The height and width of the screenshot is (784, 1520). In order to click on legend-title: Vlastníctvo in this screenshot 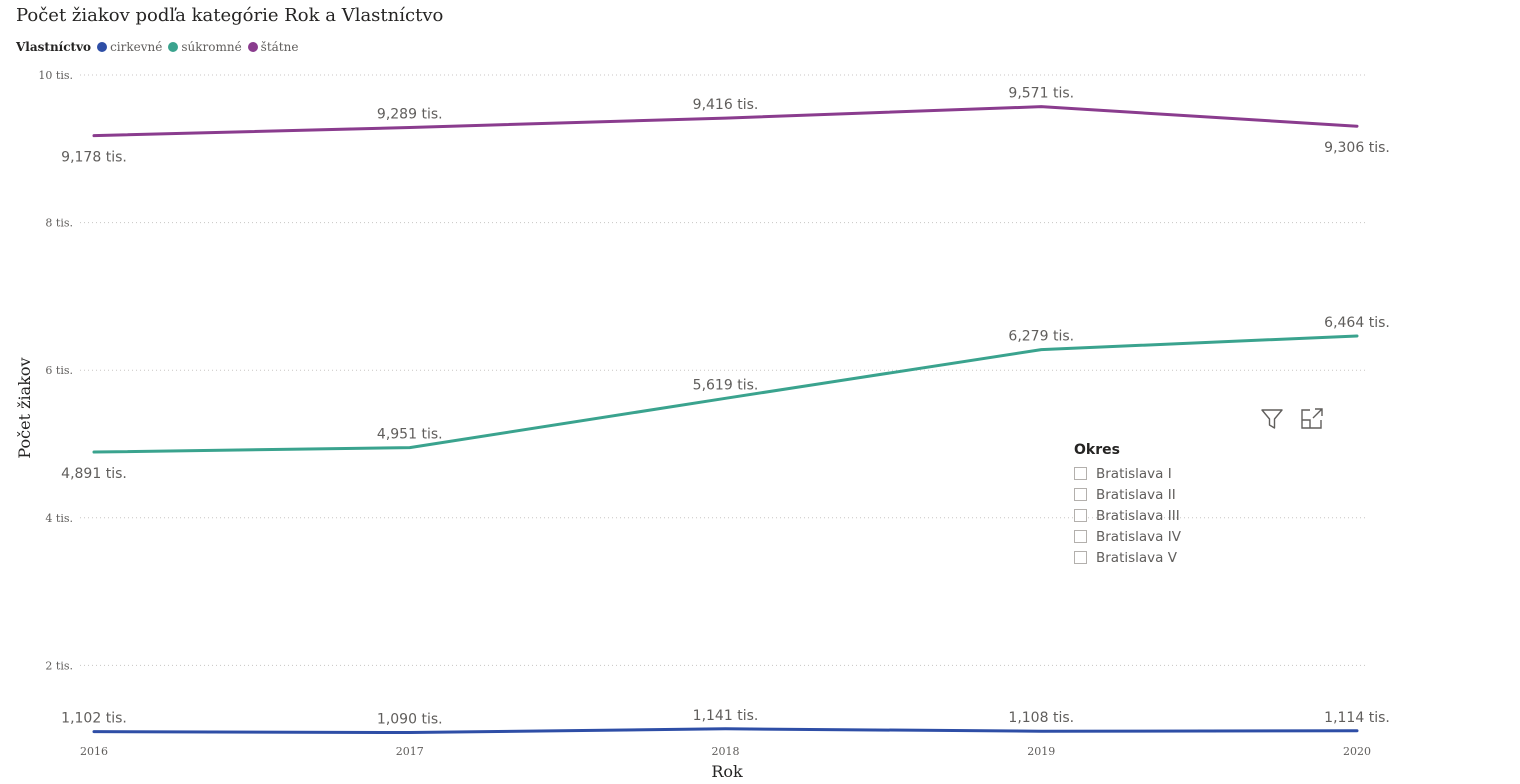, I will do `click(54, 47)`.